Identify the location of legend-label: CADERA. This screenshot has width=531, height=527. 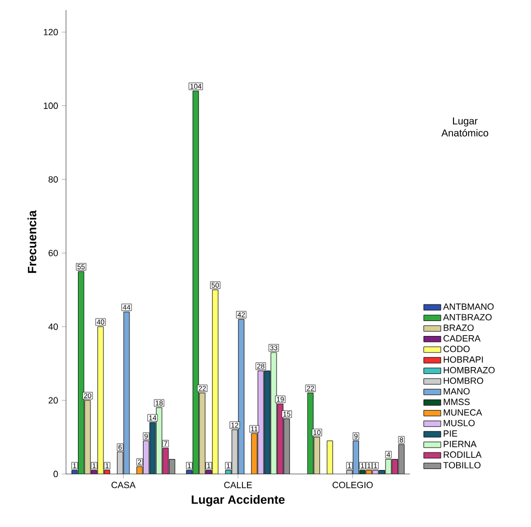
(462, 338).